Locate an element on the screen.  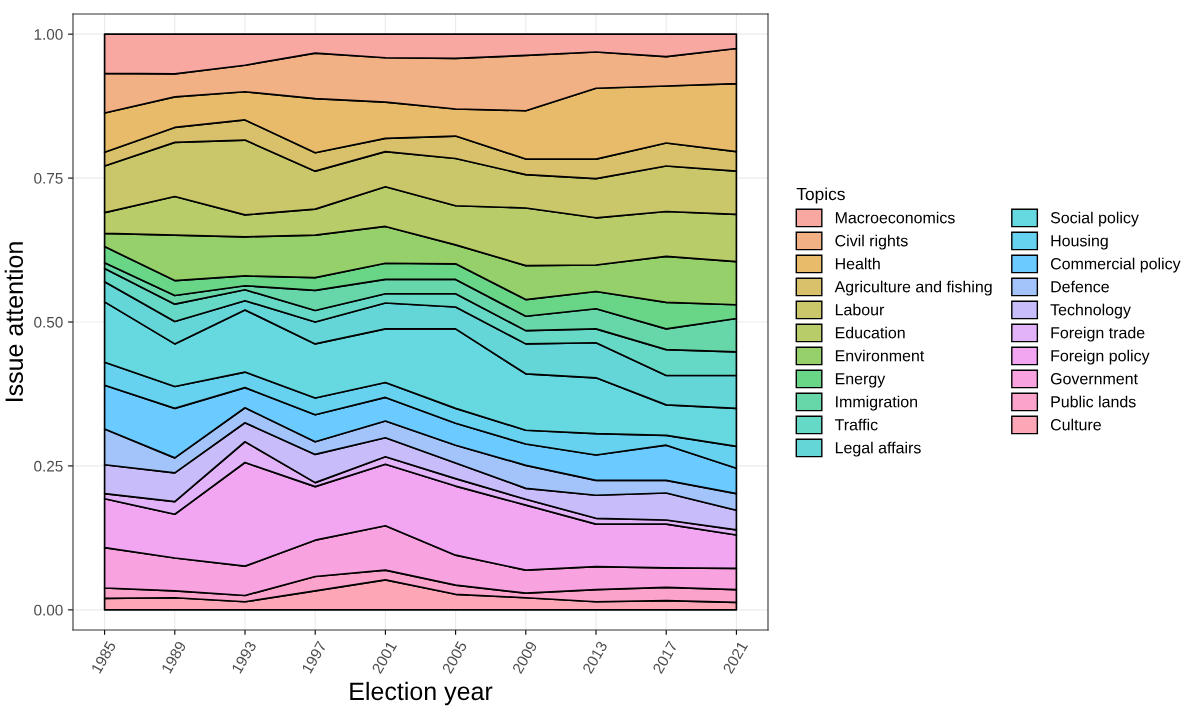
legend-label: Health is located at coordinates (857, 263).